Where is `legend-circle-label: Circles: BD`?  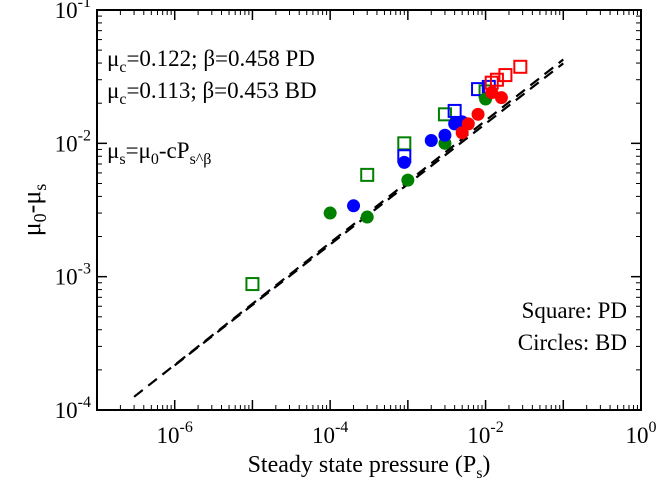 legend-circle-label: Circles: BD is located at coordinates (572, 342).